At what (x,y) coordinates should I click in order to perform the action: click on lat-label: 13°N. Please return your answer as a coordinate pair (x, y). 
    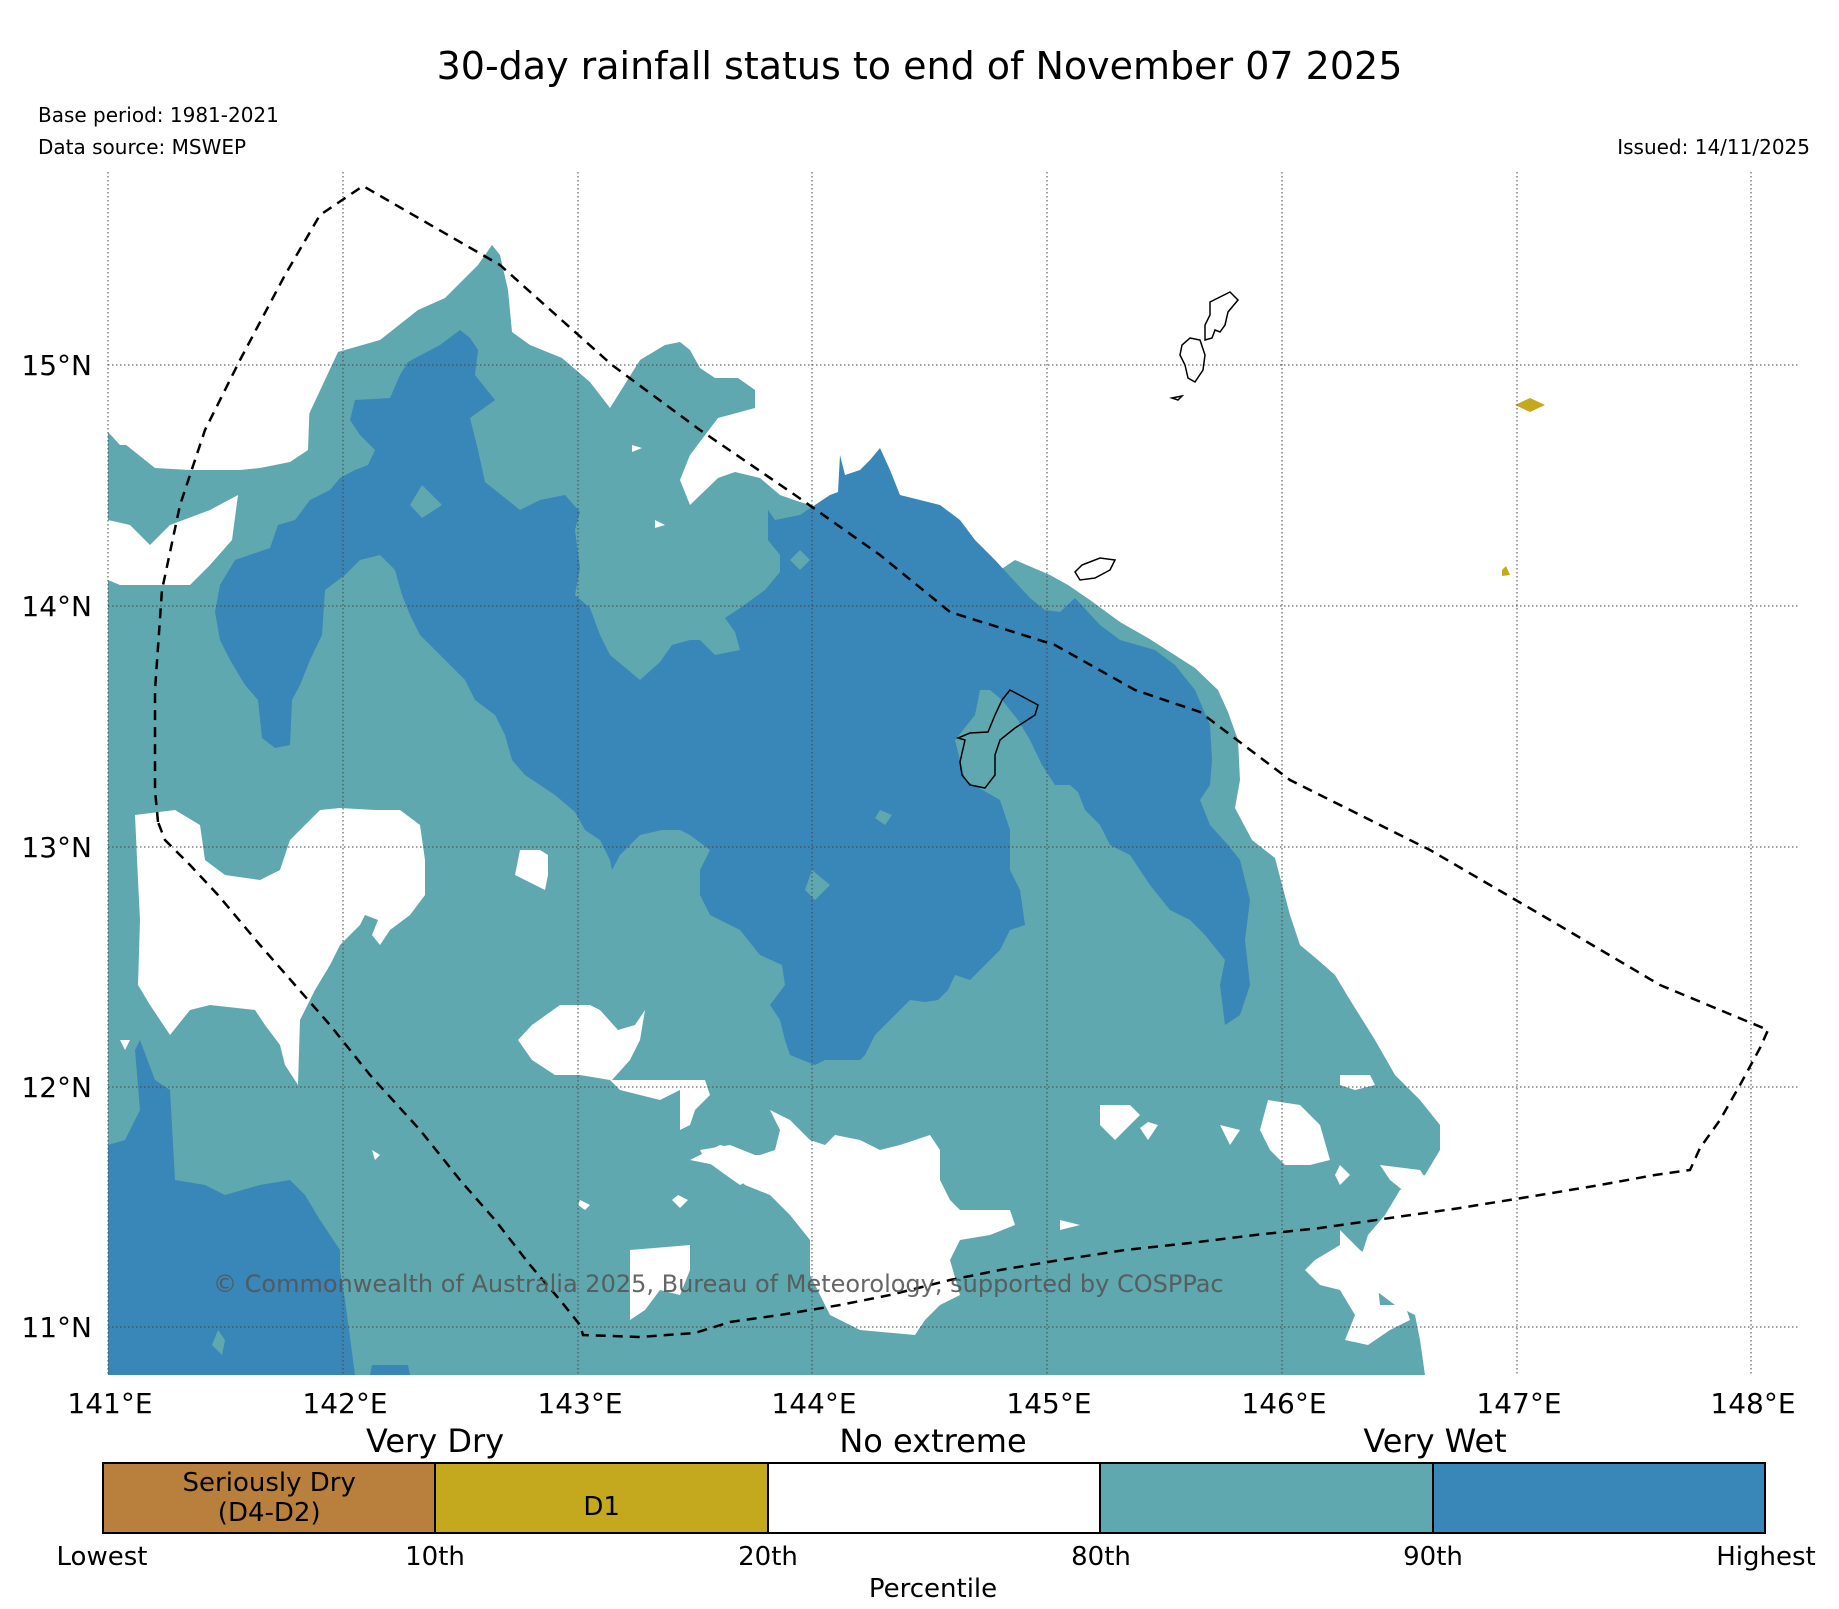
    Looking at the image, I should click on (56, 847).